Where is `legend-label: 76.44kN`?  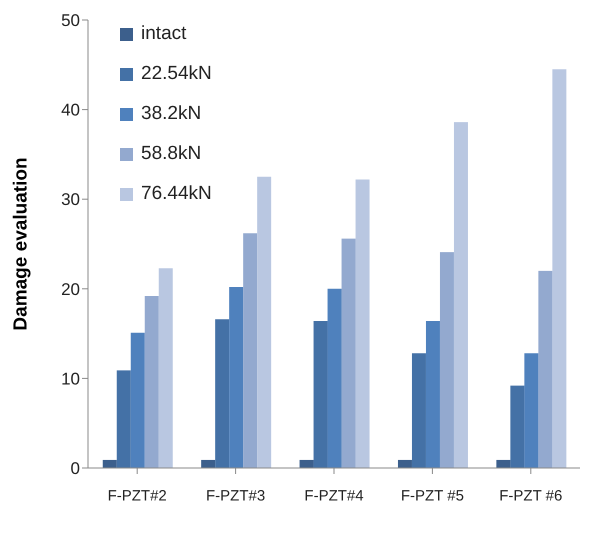 legend-label: 76.44kN is located at coordinates (176, 194).